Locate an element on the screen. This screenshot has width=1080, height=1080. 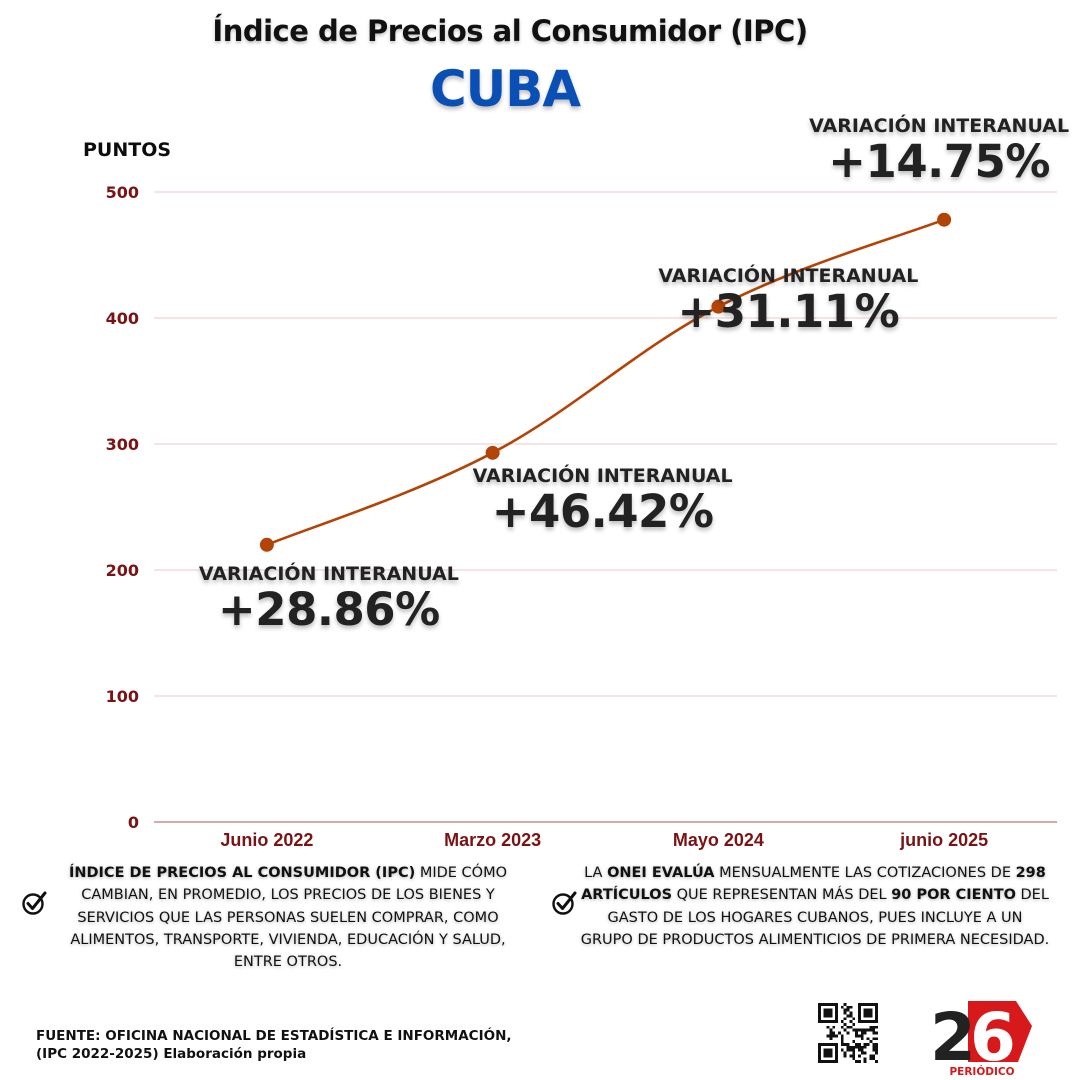
annotation-value: +28.86% is located at coordinates (329, 609).